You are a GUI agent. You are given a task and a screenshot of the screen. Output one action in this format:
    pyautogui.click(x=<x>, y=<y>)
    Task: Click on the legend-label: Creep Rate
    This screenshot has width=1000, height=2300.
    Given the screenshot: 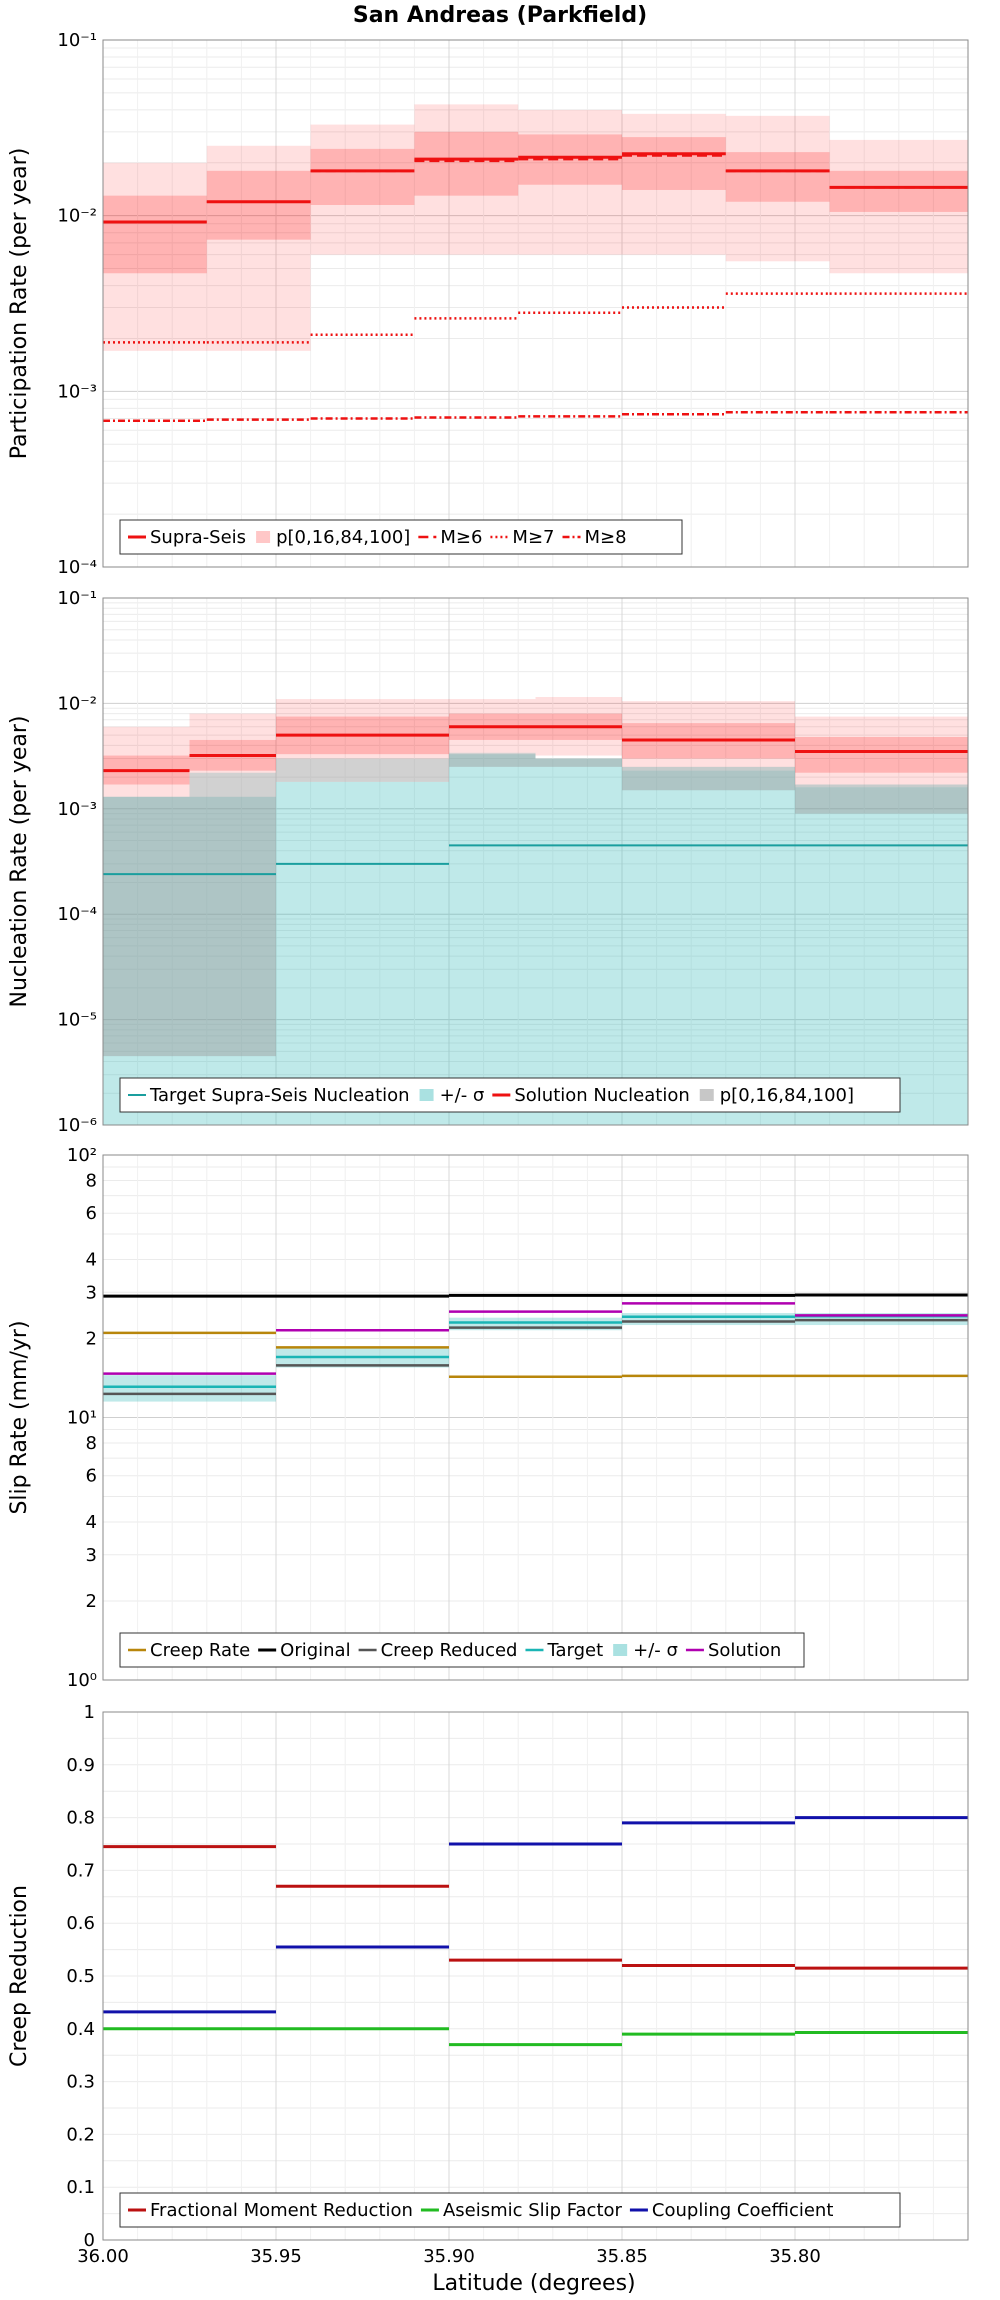 What is the action you would take?
    pyautogui.click(x=200, y=1650)
    